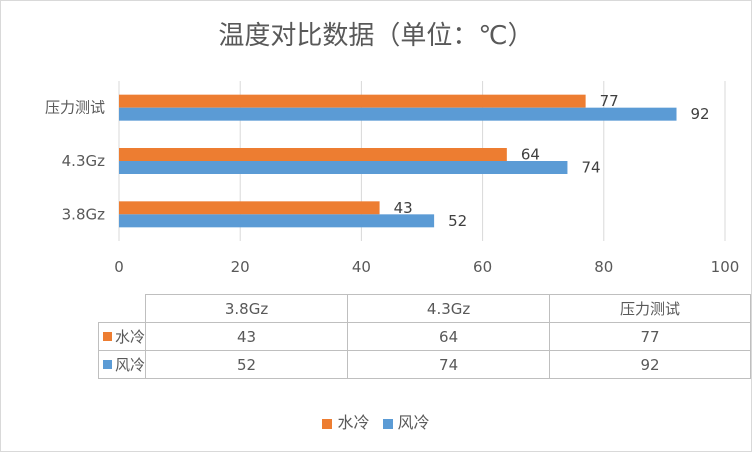 This screenshot has width=752, height=452. Describe the element at coordinates (725, 267) in the screenshot. I see `x-tick-label: 100` at that location.